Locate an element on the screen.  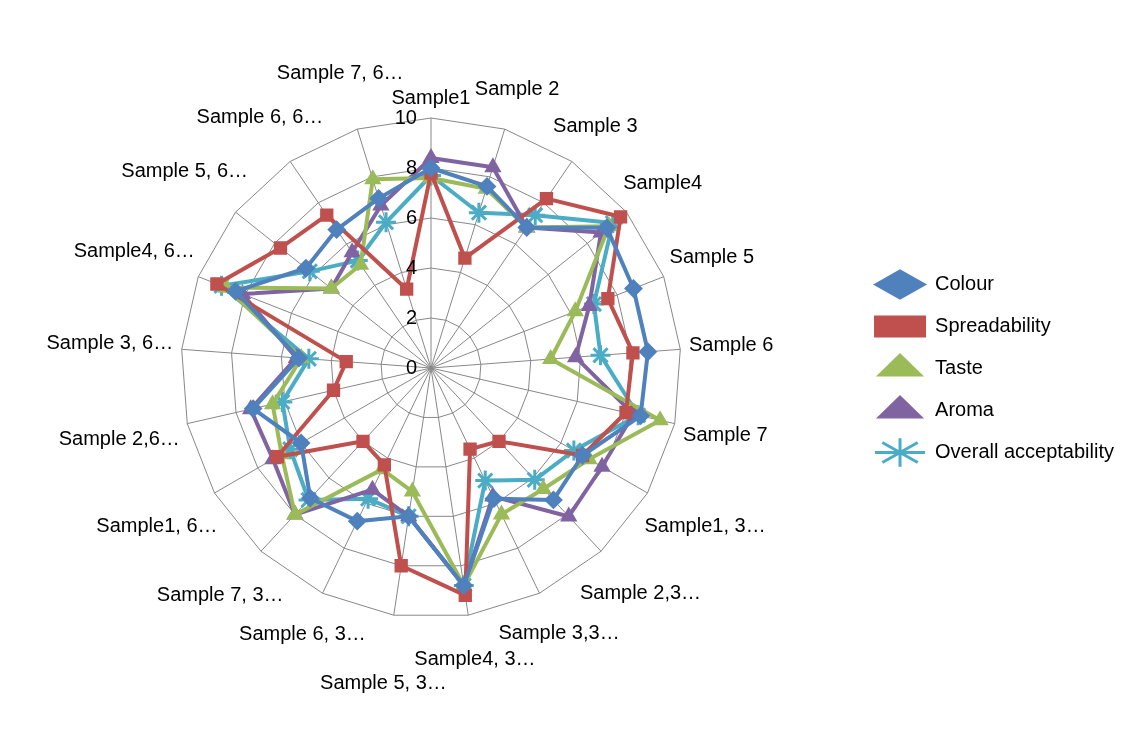
legend-label: Colour is located at coordinates (965, 283).